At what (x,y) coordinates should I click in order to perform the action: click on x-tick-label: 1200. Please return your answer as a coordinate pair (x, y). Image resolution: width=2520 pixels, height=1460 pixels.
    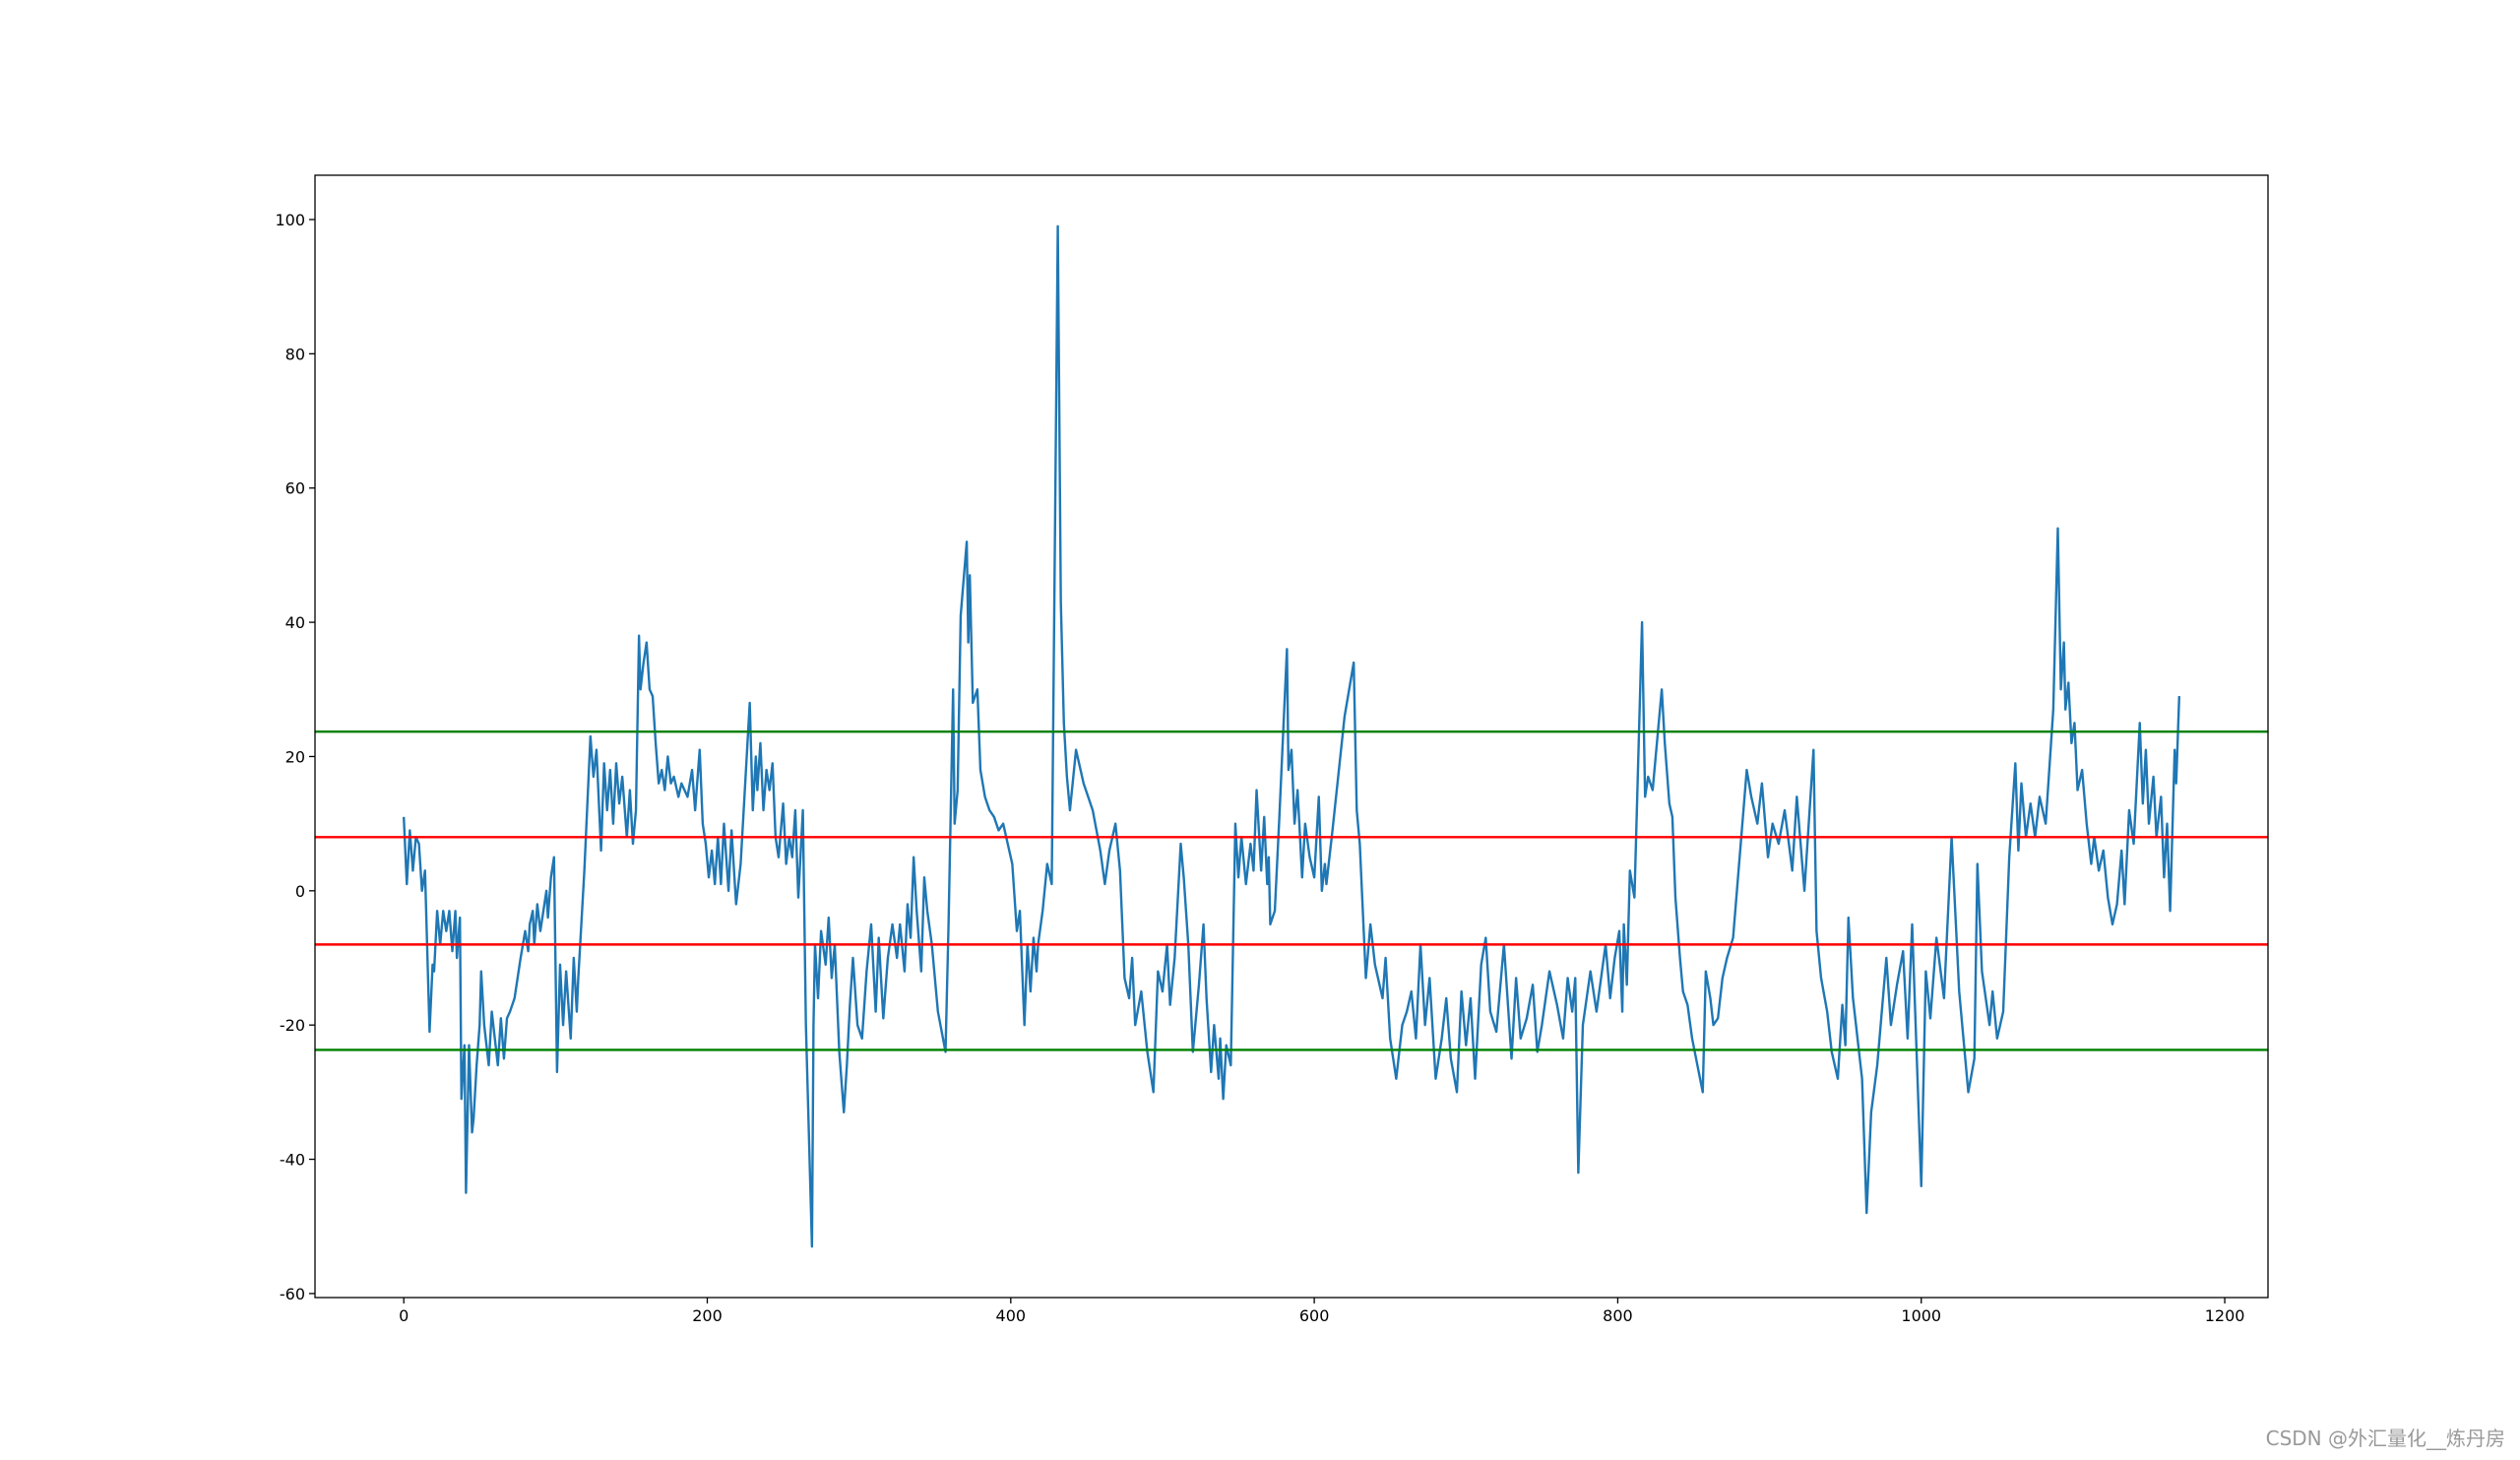
    Looking at the image, I should click on (2225, 1315).